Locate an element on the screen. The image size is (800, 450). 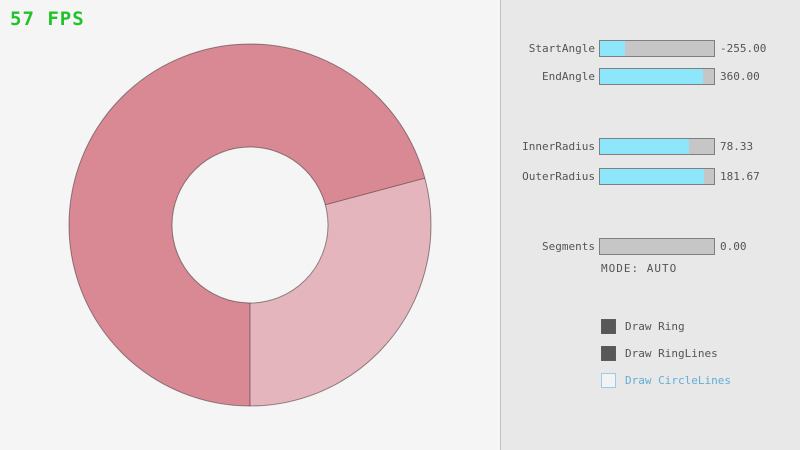
checkbox-row-draw-circlelines: Draw CircleLines is located at coordinates (666, 380).